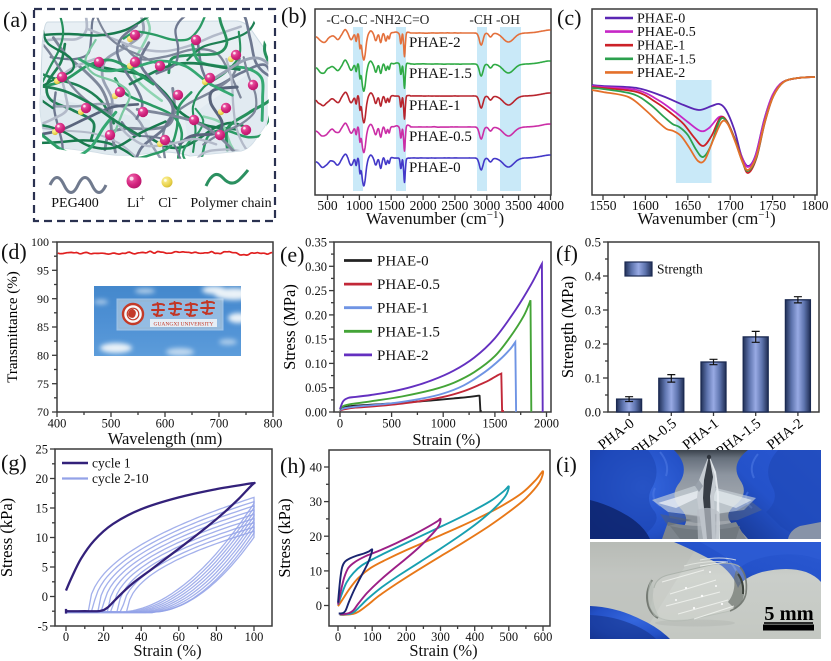 Image resolution: width=831 pixels, height=661 pixels. Describe the element at coordinates (15, 19) in the screenshot. I see `svg-text: (a)` at that location.